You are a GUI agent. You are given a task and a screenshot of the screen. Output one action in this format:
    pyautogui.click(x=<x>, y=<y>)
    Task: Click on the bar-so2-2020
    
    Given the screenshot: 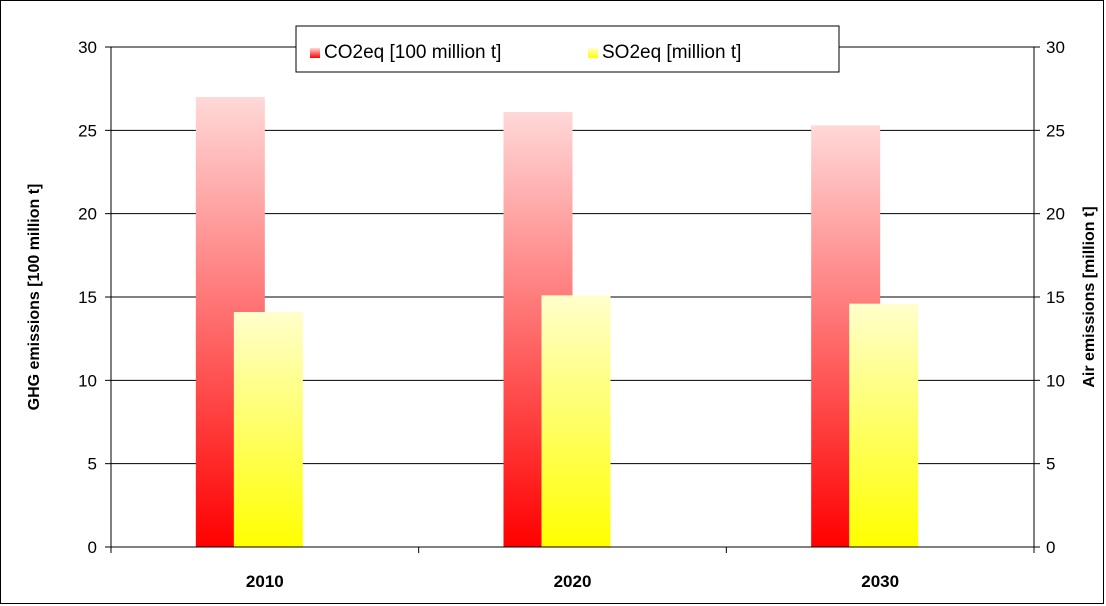 What is the action you would take?
    pyautogui.click(x=576, y=421)
    